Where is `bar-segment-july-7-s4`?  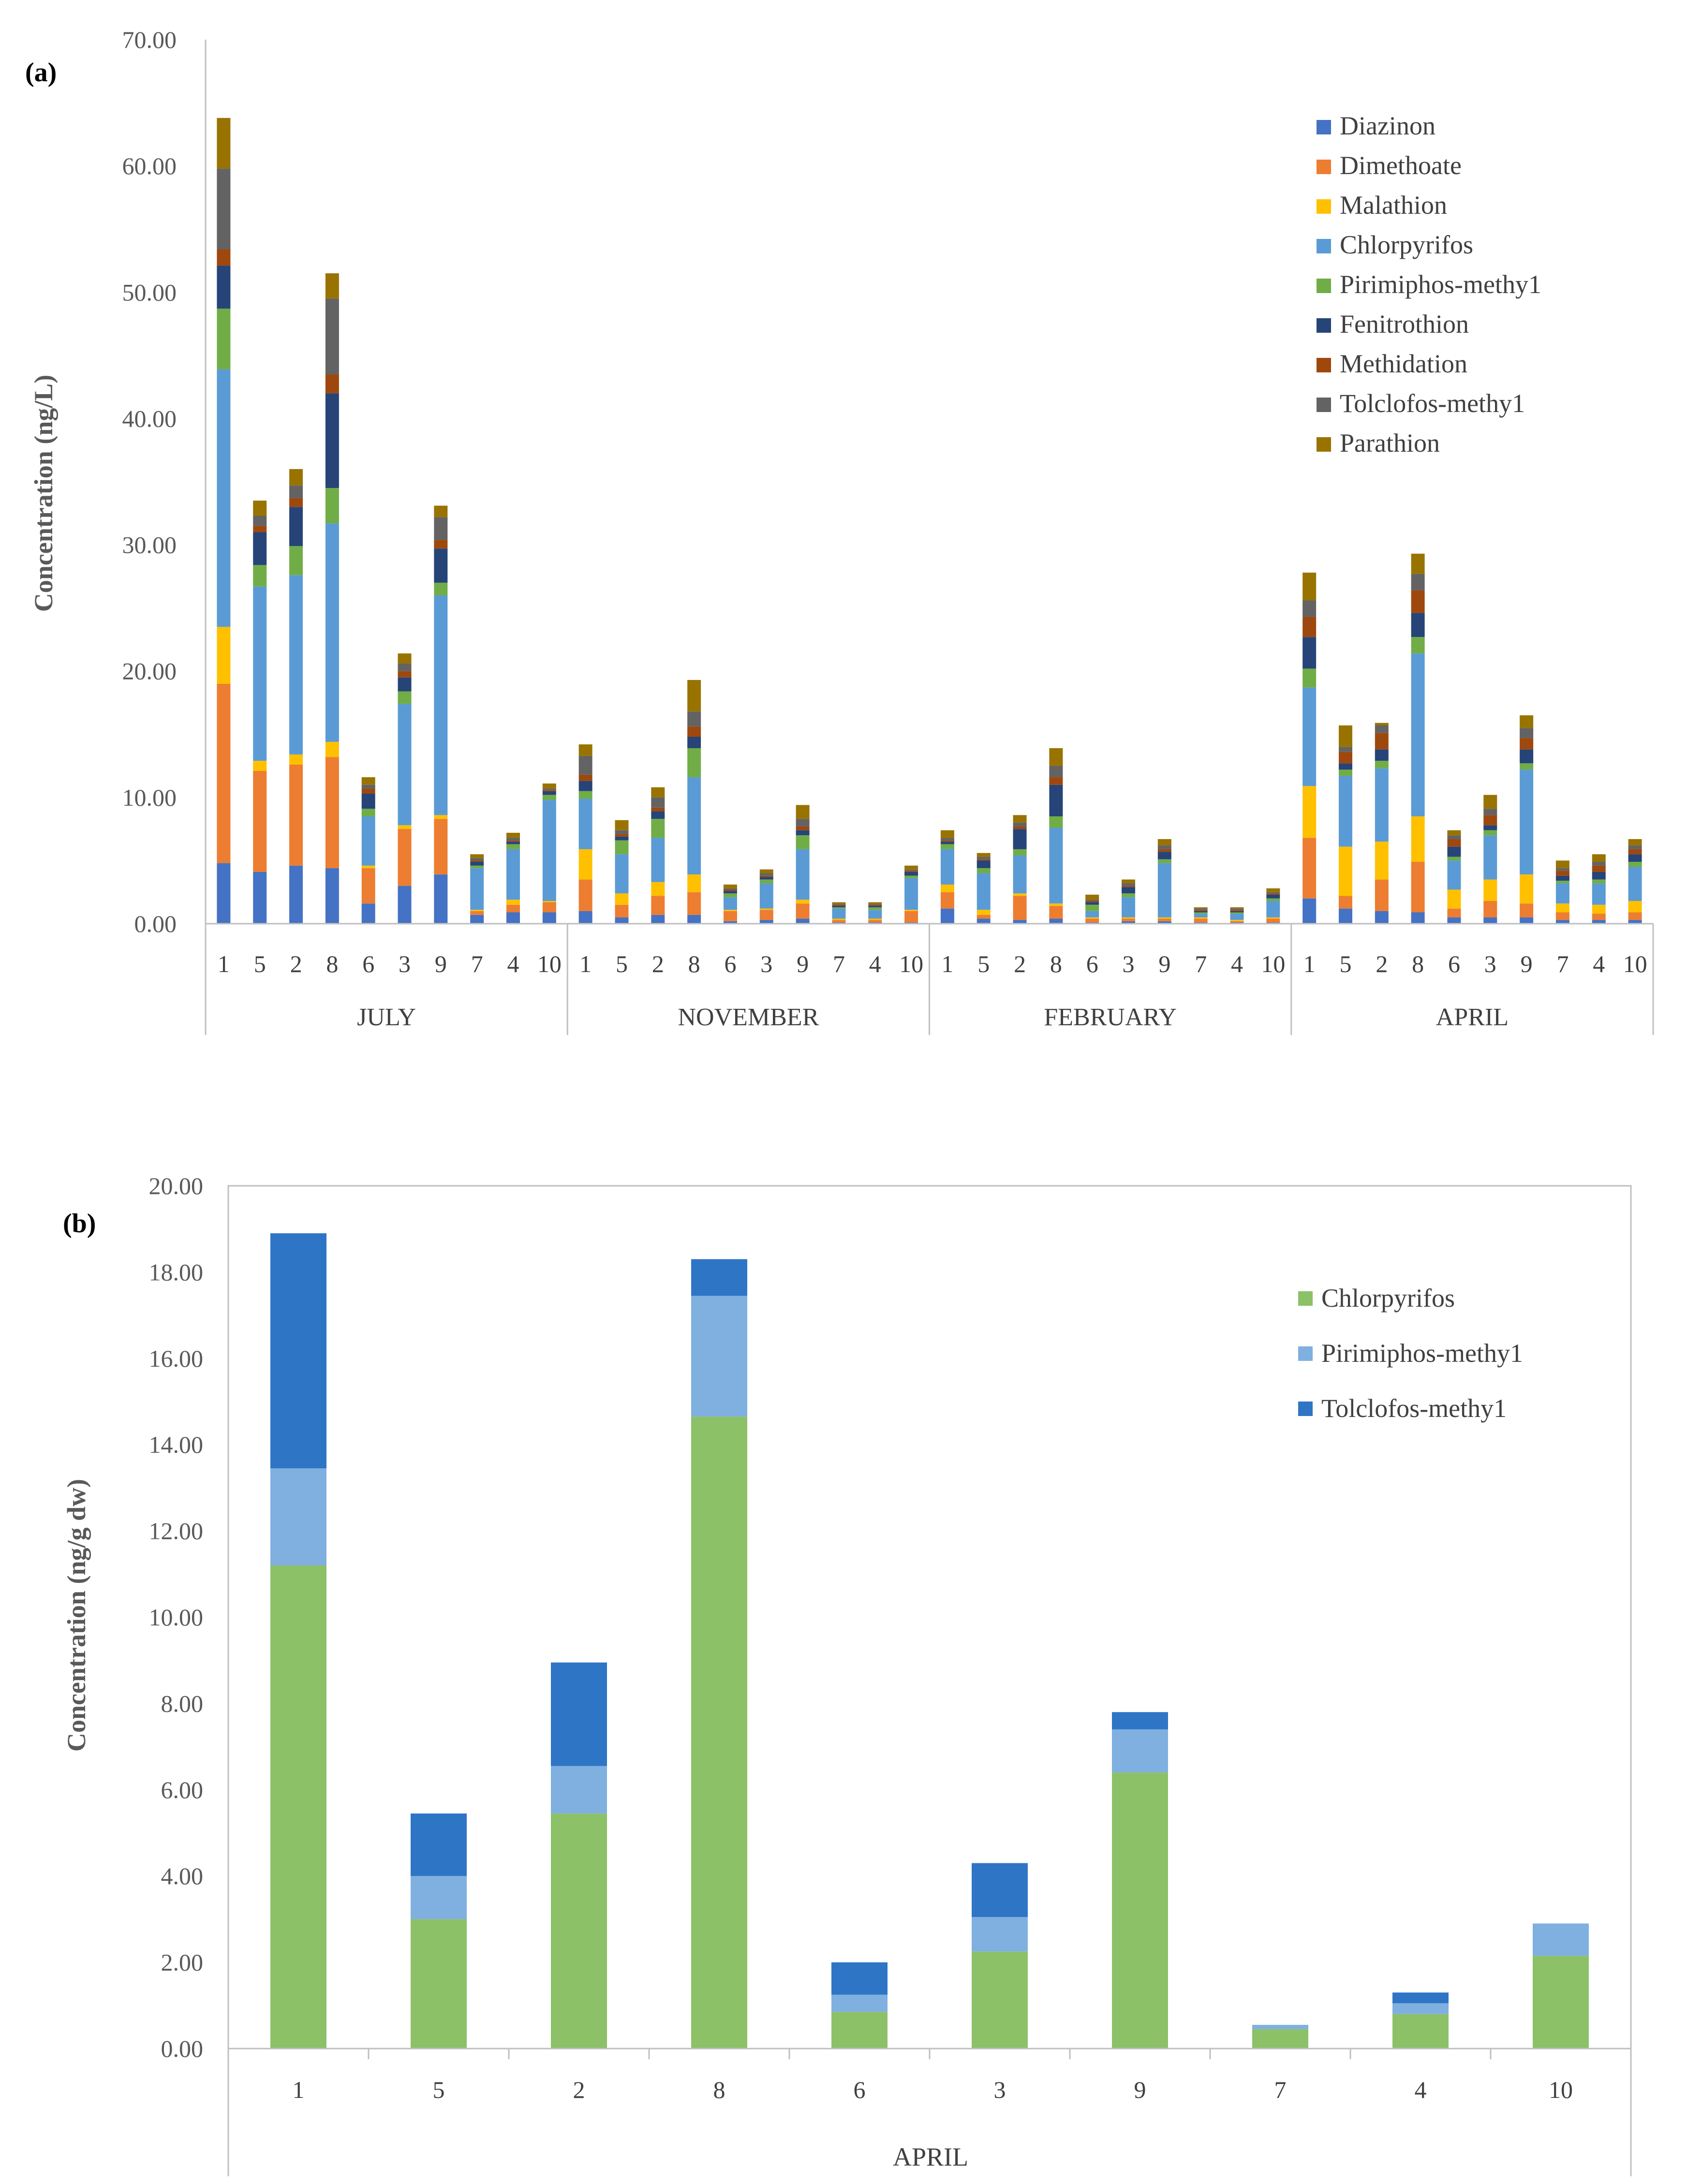
bar-segment-july-7-s4 is located at coordinates (477, 867).